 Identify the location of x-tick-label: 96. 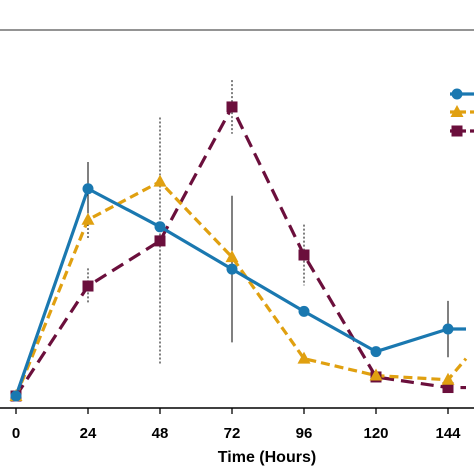
(304, 433).